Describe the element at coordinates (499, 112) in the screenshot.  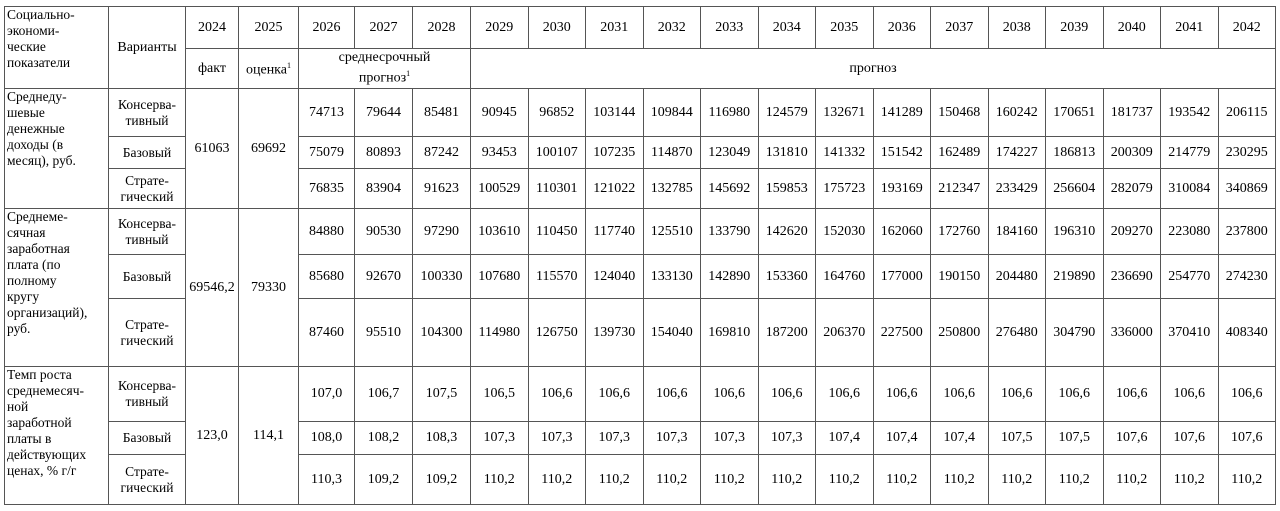
I see `forecast-value: 90945` at that location.